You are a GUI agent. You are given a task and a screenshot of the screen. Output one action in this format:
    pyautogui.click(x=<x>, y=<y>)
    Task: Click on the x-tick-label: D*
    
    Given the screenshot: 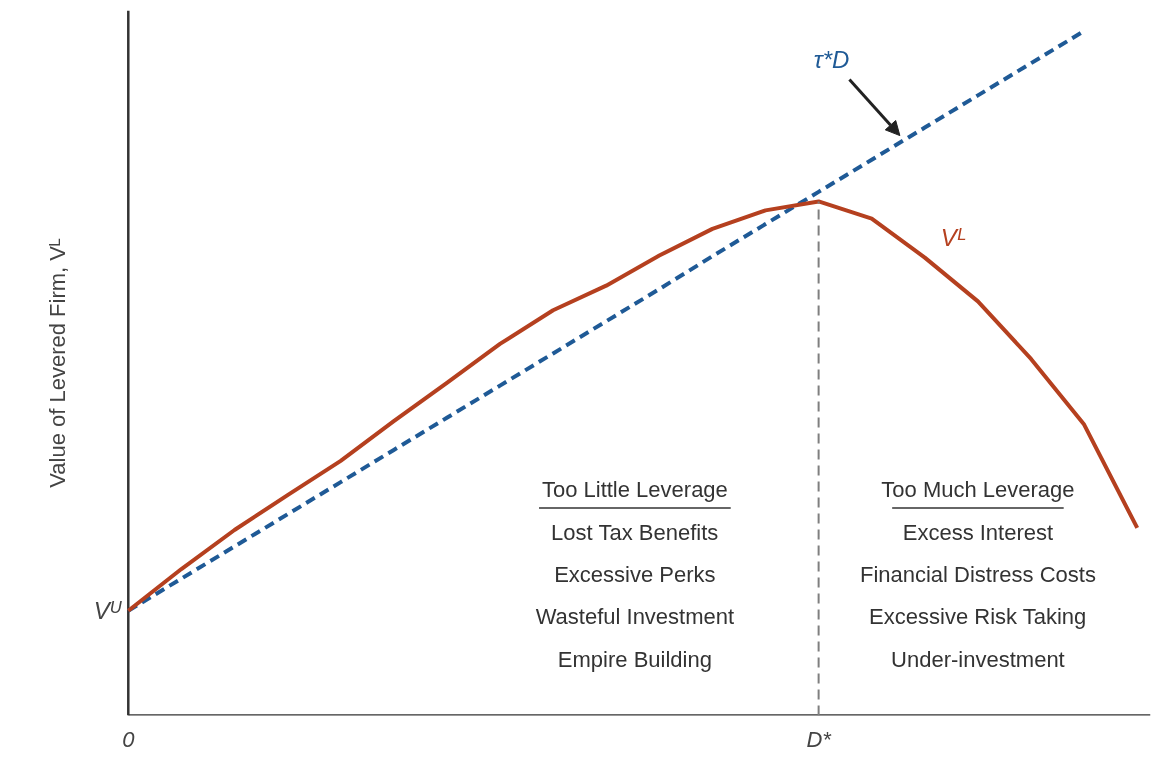 What is the action you would take?
    pyautogui.click(x=819, y=739)
    